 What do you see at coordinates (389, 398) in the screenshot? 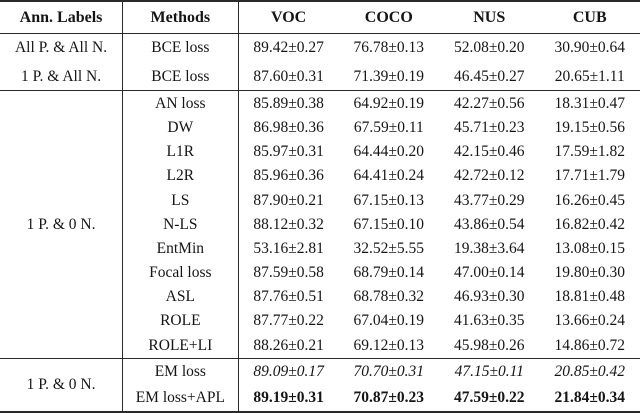
I see `value-cell: 70.87±0.23` at bounding box center [389, 398].